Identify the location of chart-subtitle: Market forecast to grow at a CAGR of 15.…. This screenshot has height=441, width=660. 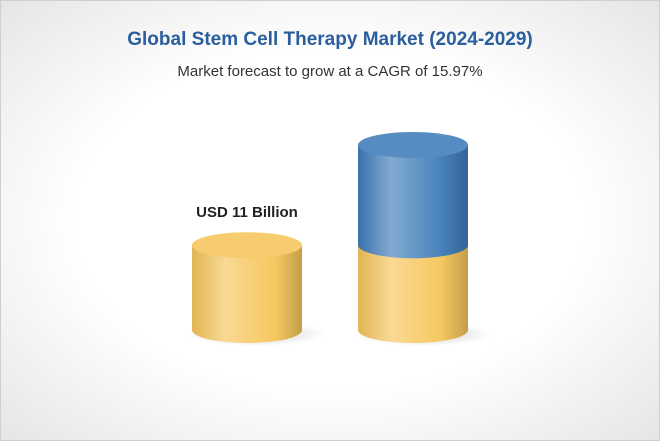
(329, 71).